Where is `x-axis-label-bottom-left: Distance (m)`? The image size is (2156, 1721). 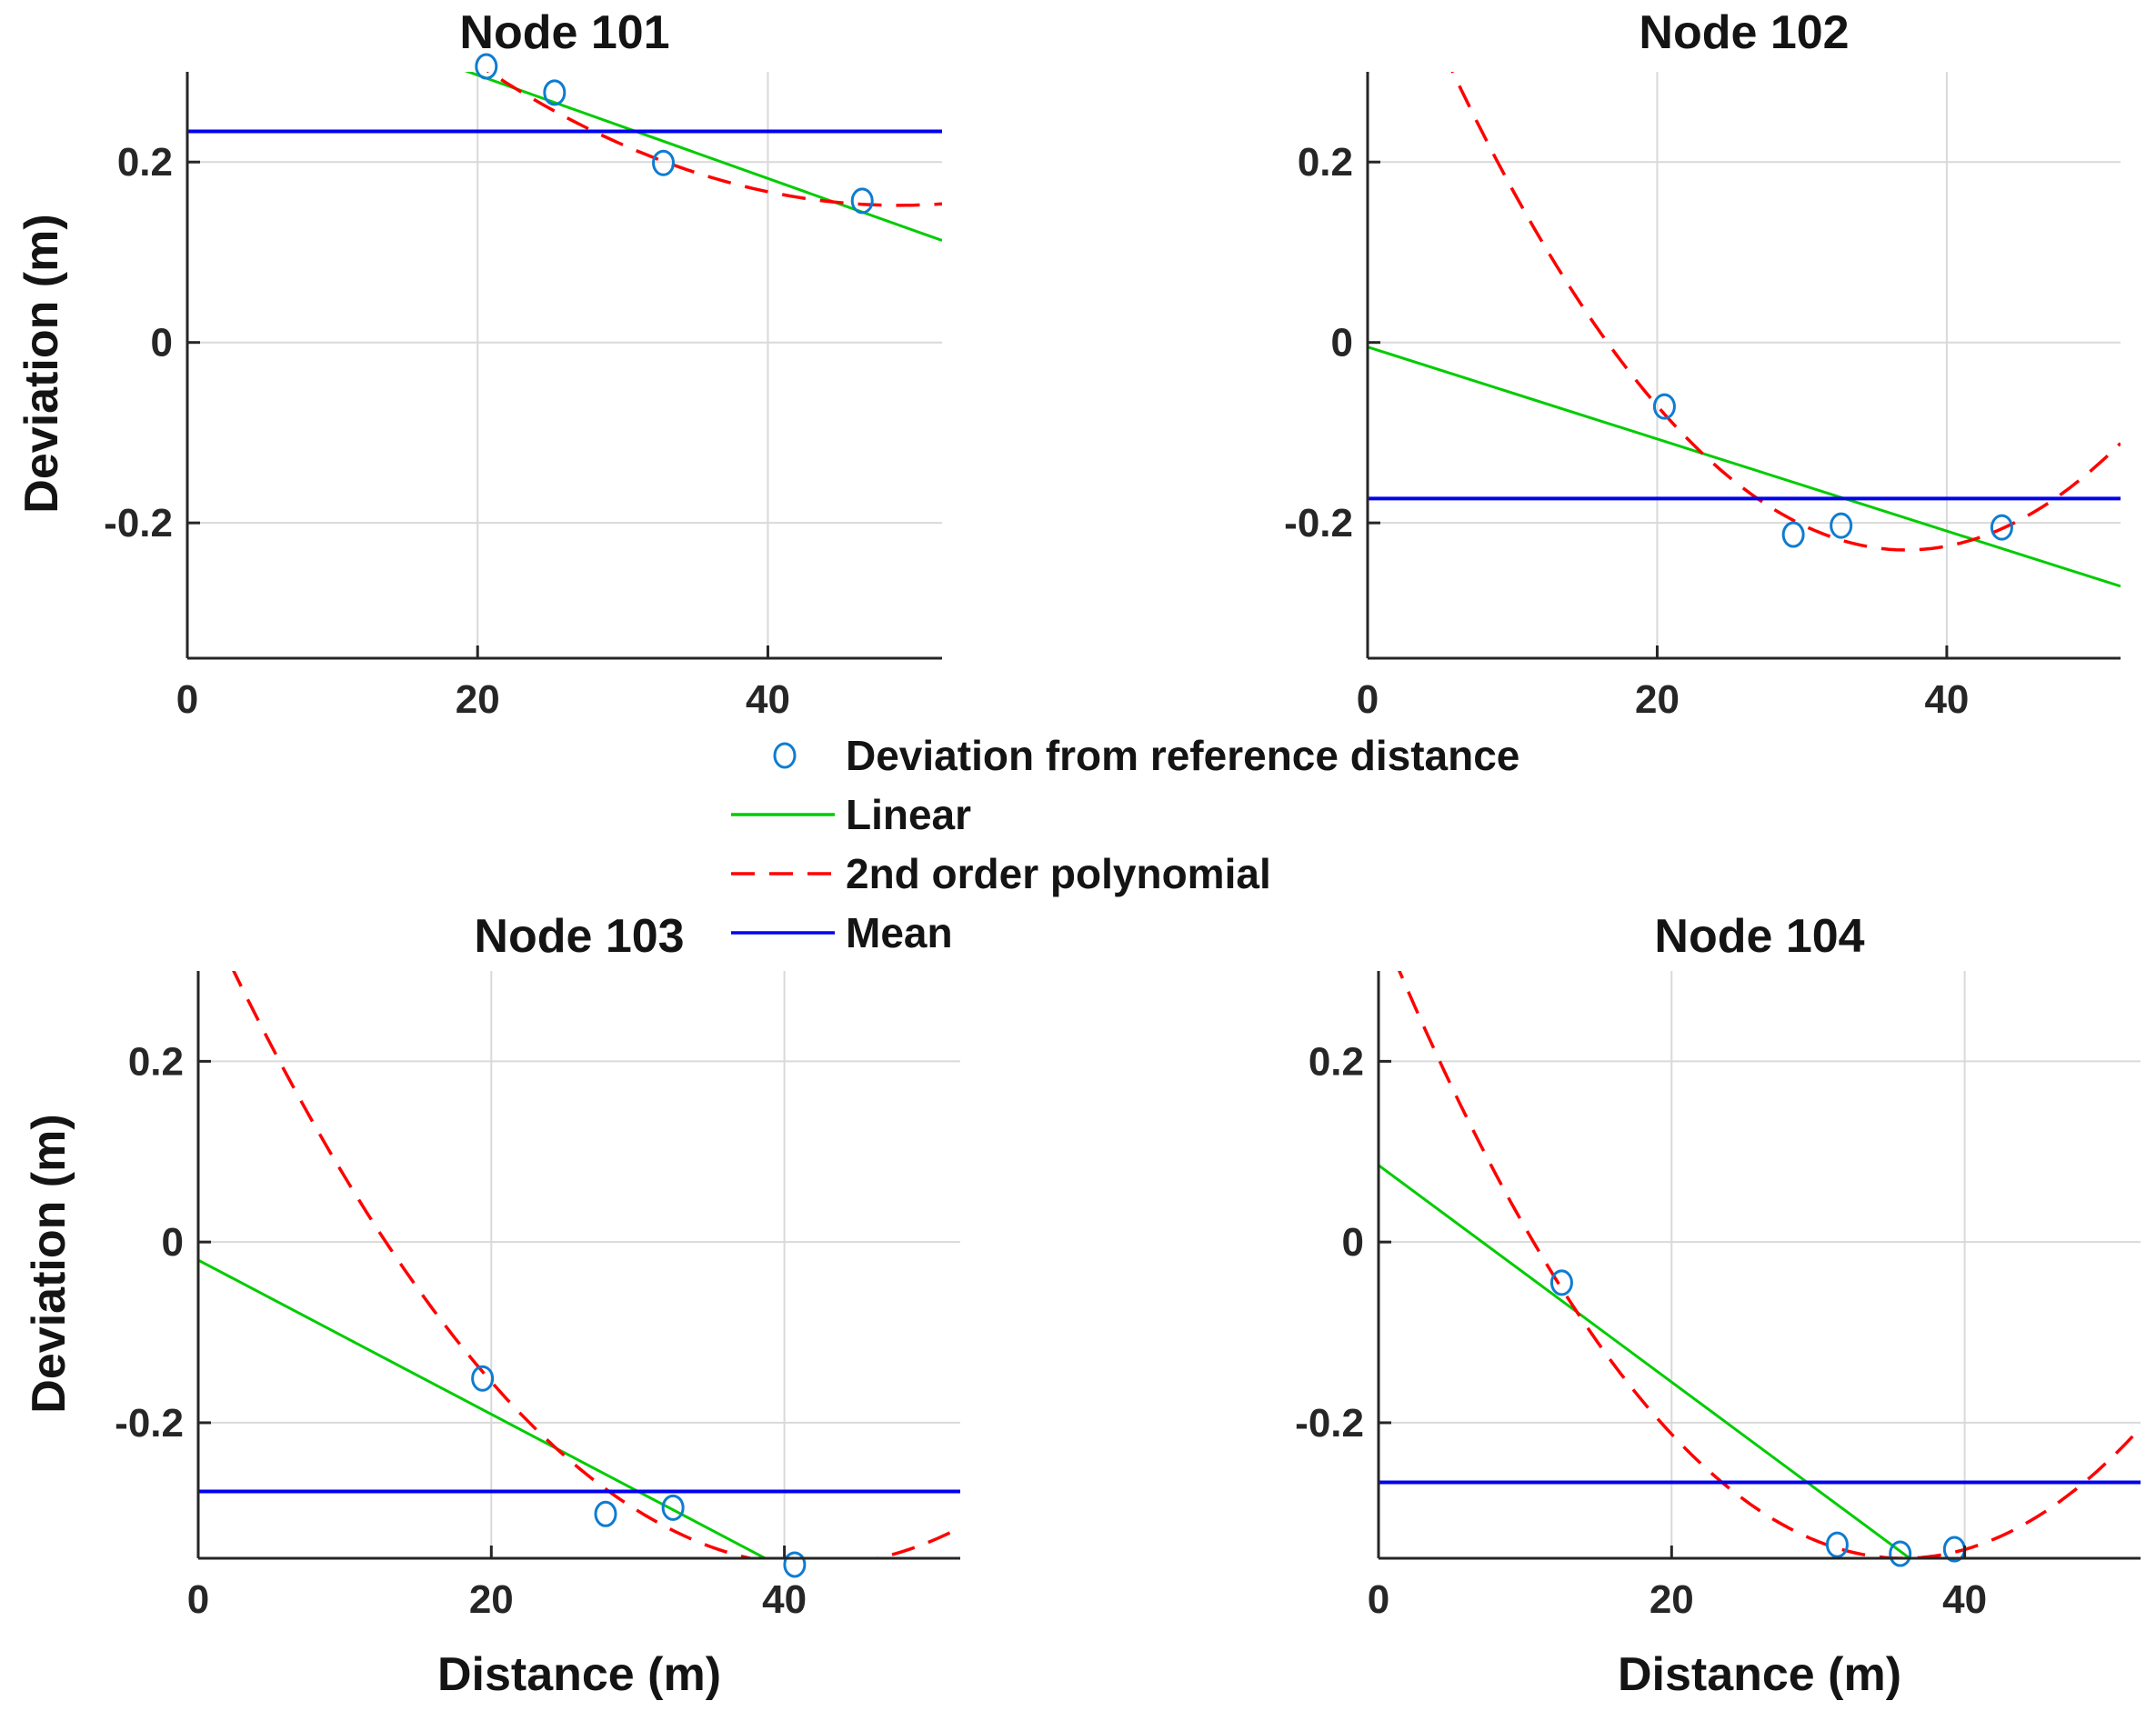 x-axis-label-bottom-left: Distance (m) is located at coordinates (579, 1674).